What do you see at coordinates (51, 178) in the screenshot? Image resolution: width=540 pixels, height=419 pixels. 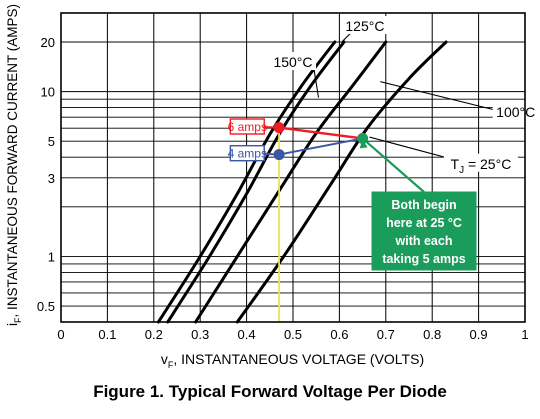 I see `y-tick-label: 3` at bounding box center [51, 178].